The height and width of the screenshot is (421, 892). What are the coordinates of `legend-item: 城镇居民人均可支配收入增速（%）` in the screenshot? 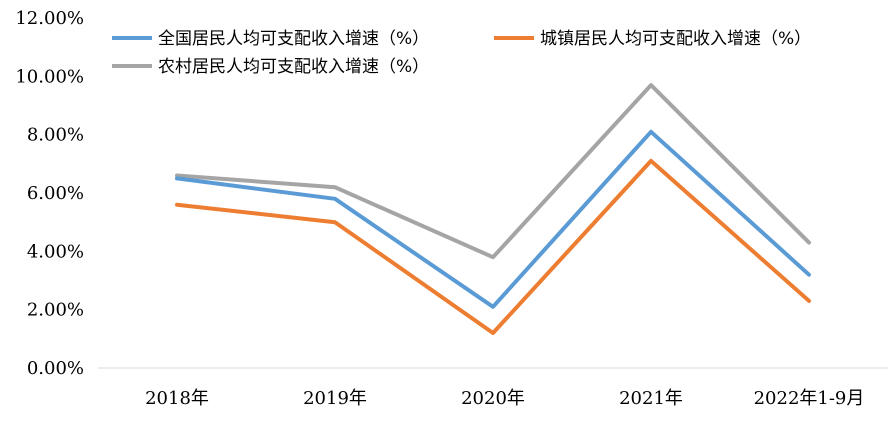 It's located at (652, 39).